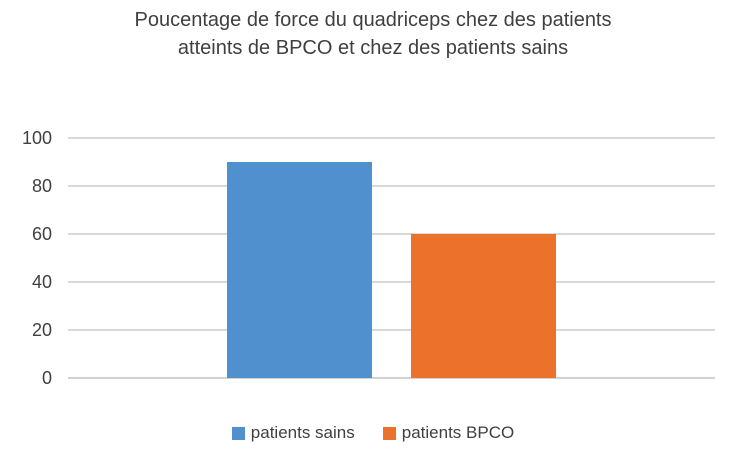 This screenshot has height=462, width=746. What do you see at coordinates (458, 432) in the screenshot?
I see `legend-label: patients BPCO` at bounding box center [458, 432].